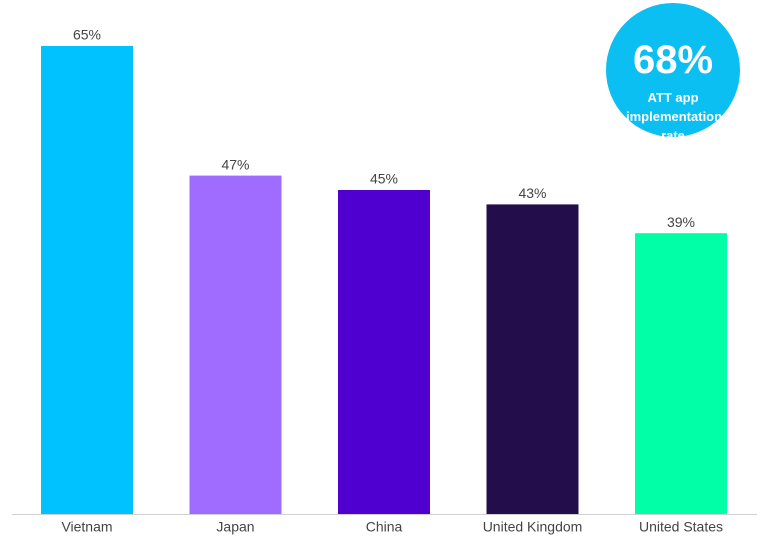 This screenshot has width=775, height=552. What do you see at coordinates (86, 527) in the screenshot?
I see `x-tick-label: Vietnam` at bounding box center [86, 527].